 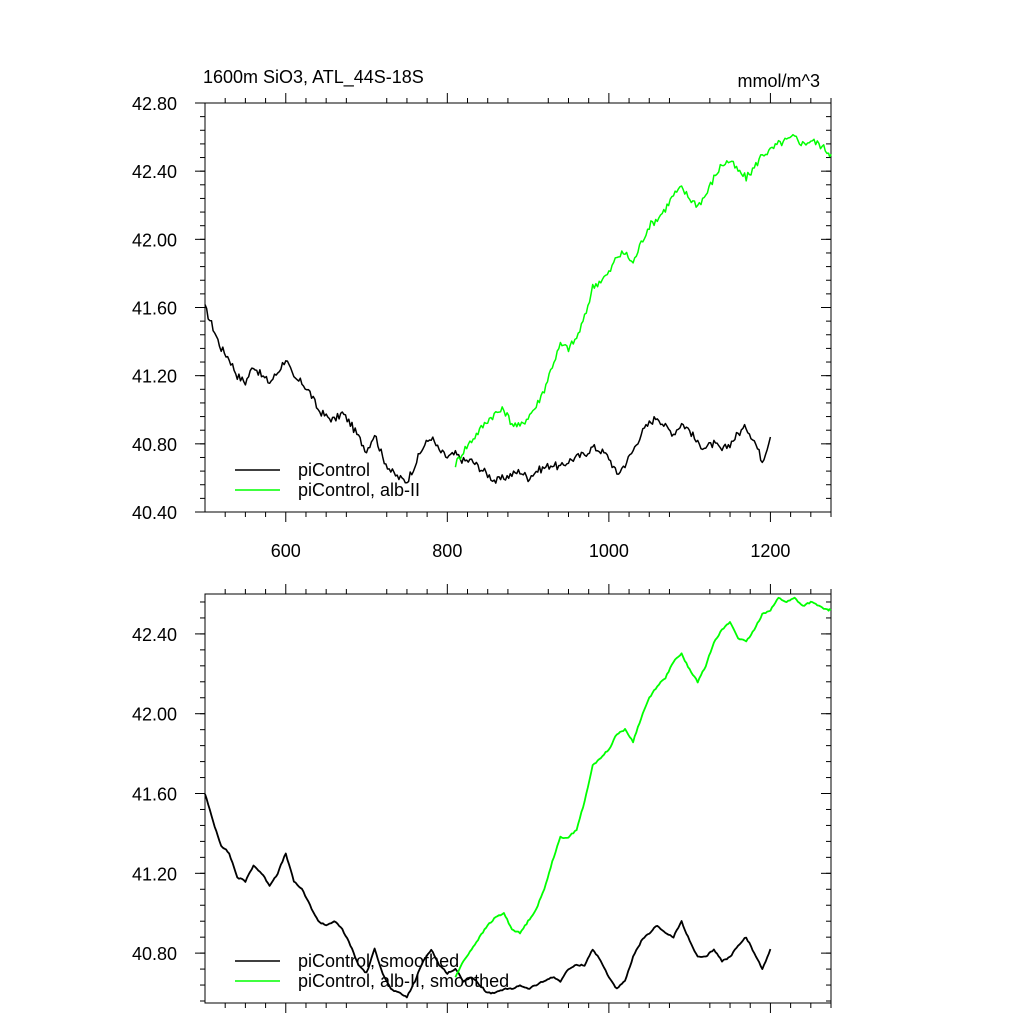 I want to click on y-tick-label: 40.40, so click(x=154, y=513).